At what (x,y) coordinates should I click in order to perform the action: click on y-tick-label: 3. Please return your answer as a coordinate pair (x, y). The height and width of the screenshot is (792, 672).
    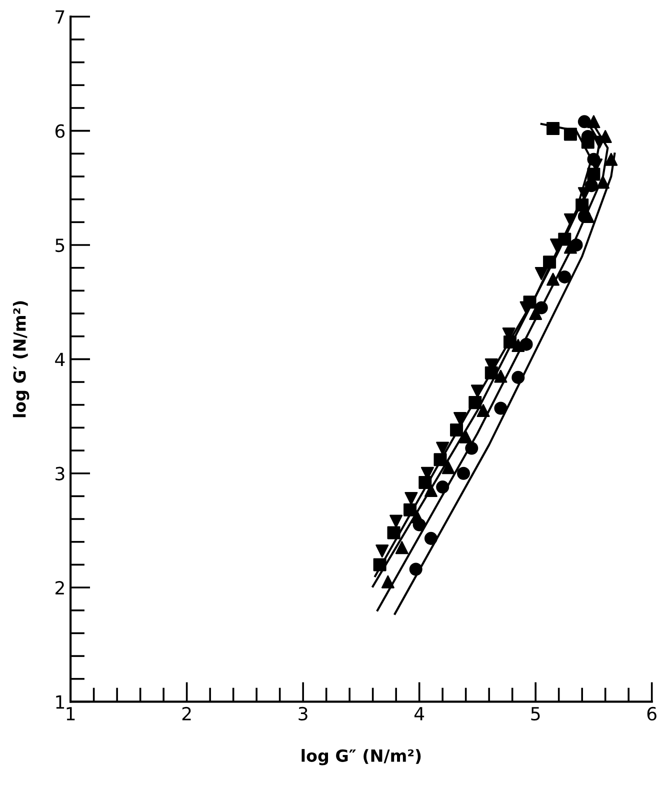
    Looking at the image, I should click on (60, 473).